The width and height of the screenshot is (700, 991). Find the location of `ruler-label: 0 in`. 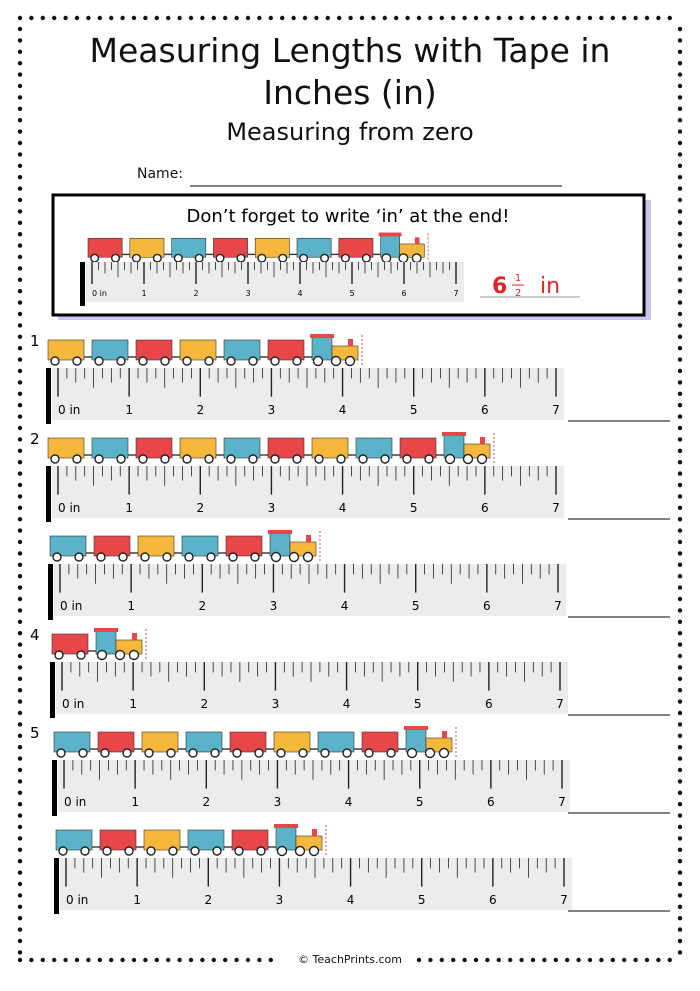

ruler-label: 0 in is located at coordinates (77, 900).